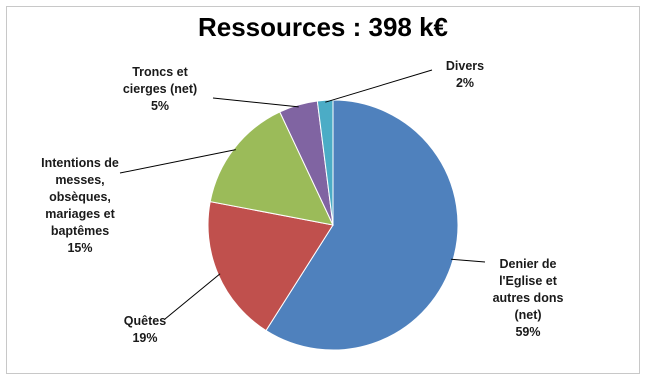 The width and height of the screenshot is (646, 380). I want to click on slice-label: Quêtes 19%, so click(145, 329).